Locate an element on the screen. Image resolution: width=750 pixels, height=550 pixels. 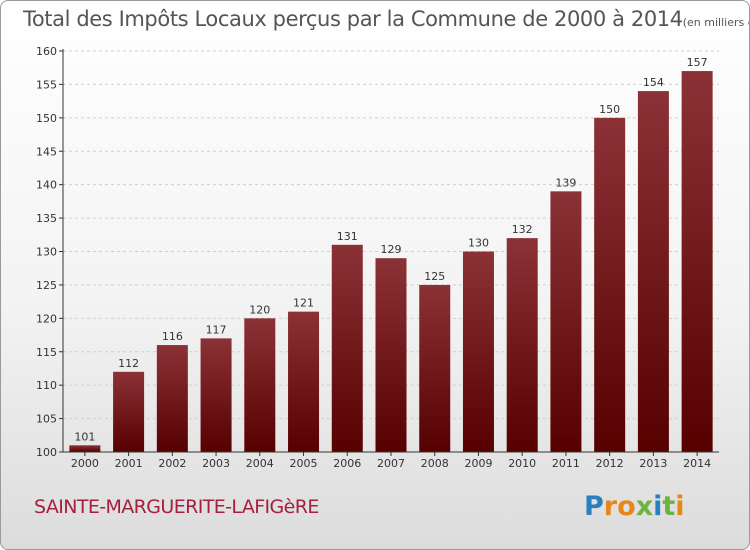
bar-value-label: 150 is located at coordinates (609, 109).